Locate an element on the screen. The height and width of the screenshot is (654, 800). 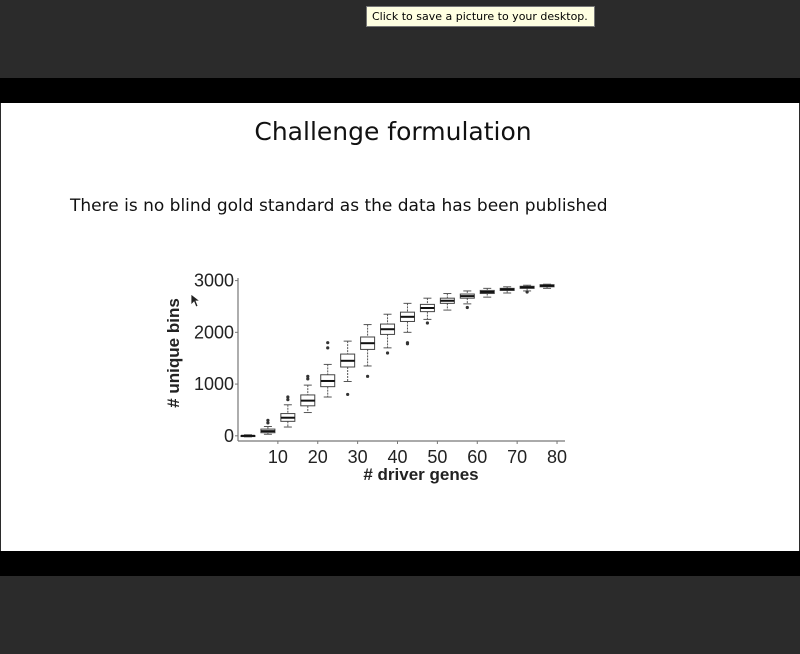
x-tick-label: 80 is located at coordinates (557, 457).